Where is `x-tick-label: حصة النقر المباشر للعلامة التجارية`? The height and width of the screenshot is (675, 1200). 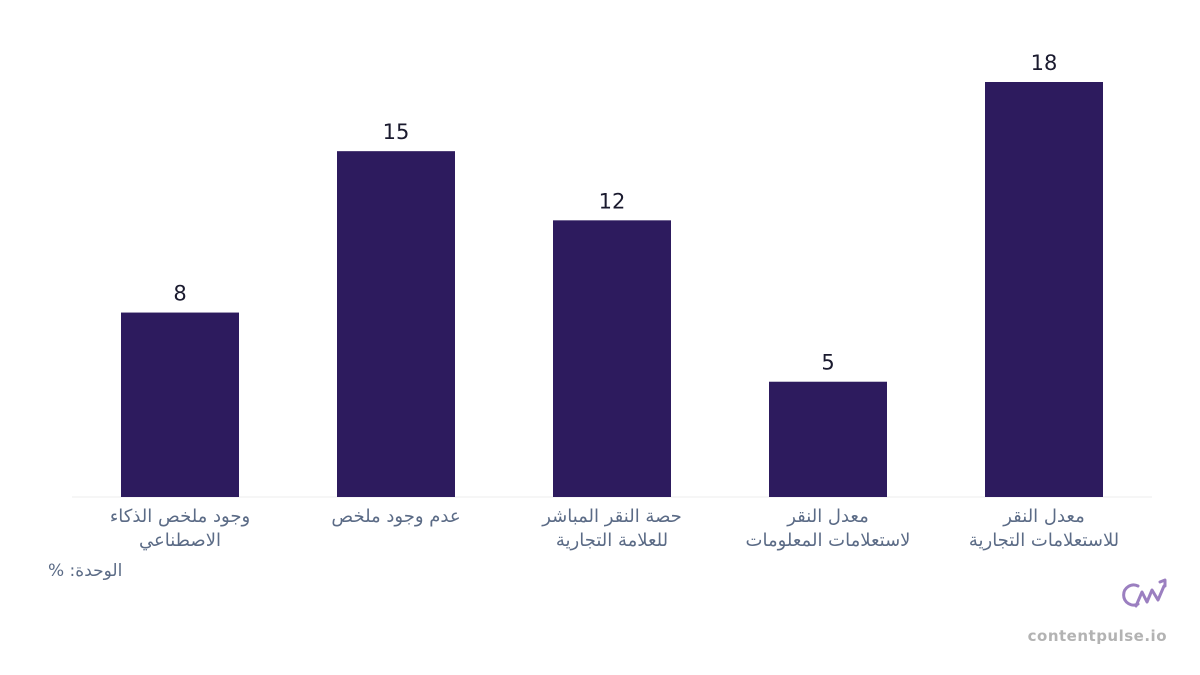 x-tick-label: حصة النقر المباشر للعلامة التجارية is located at coordinates (612, 528).